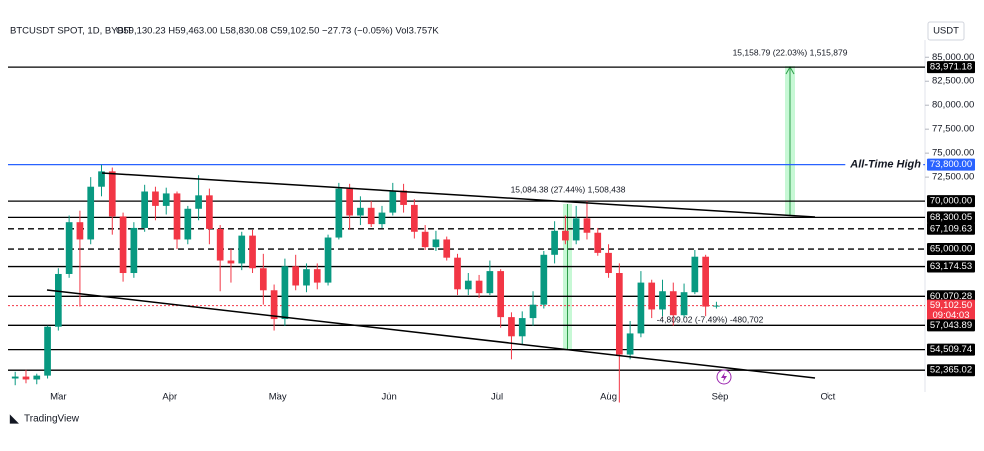 The image size is (984, 451). I want to click on price-label: 73,800.00, so click(951, 164).